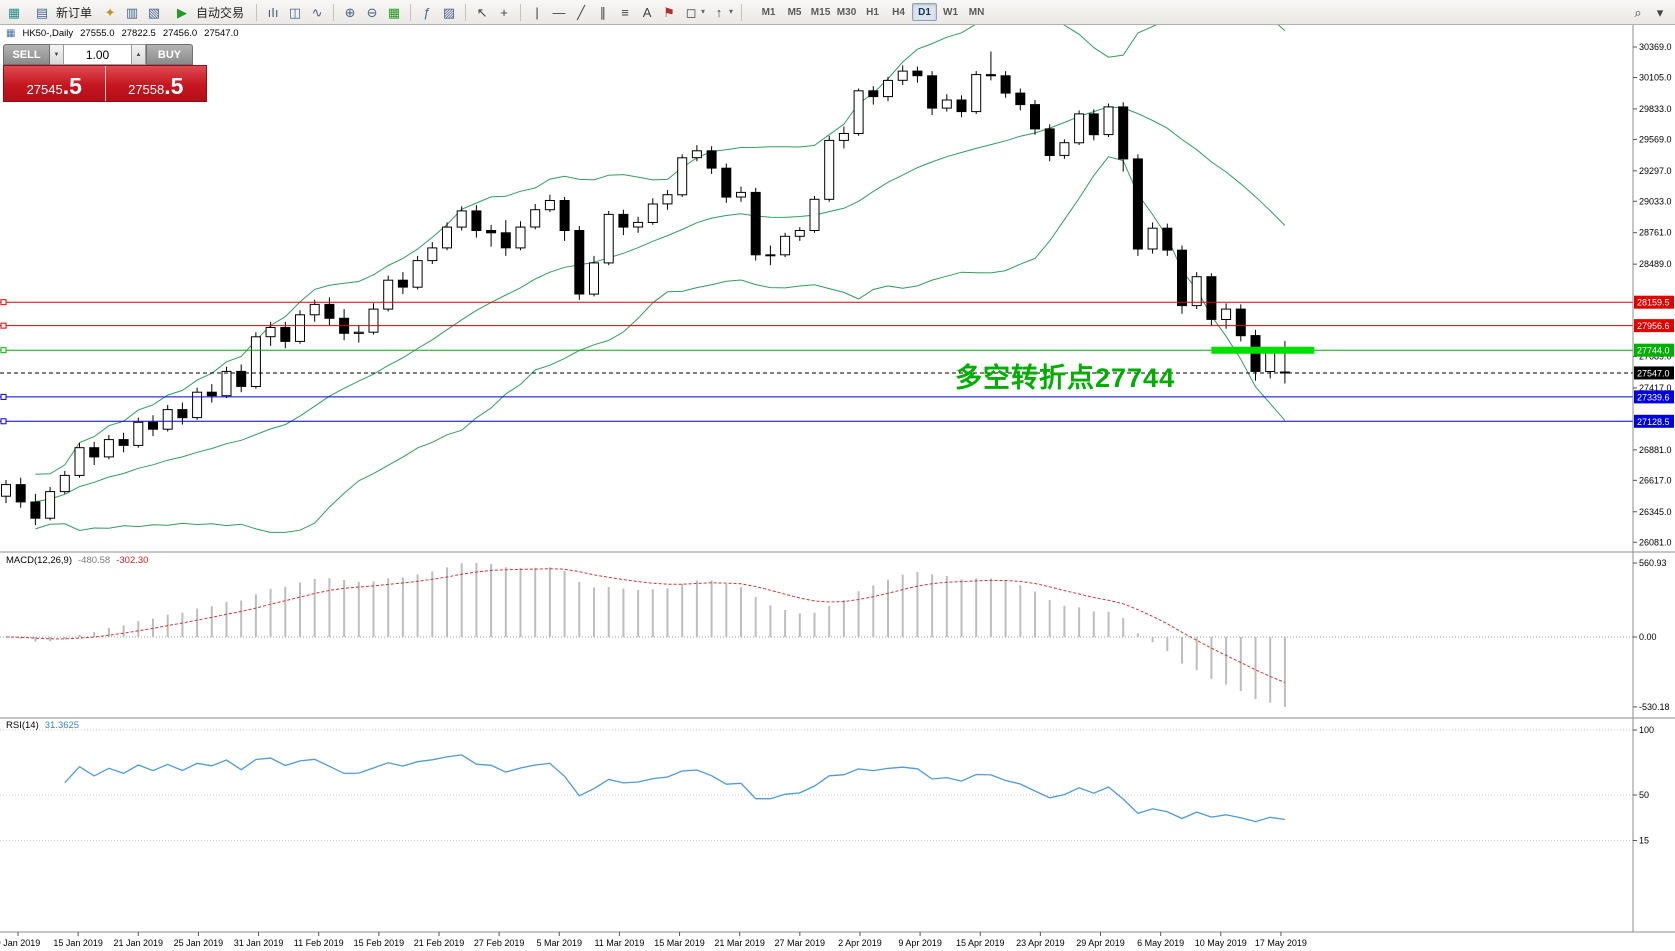  I want to click on svg-text: 21 Jan 2019, so click(139, 943).